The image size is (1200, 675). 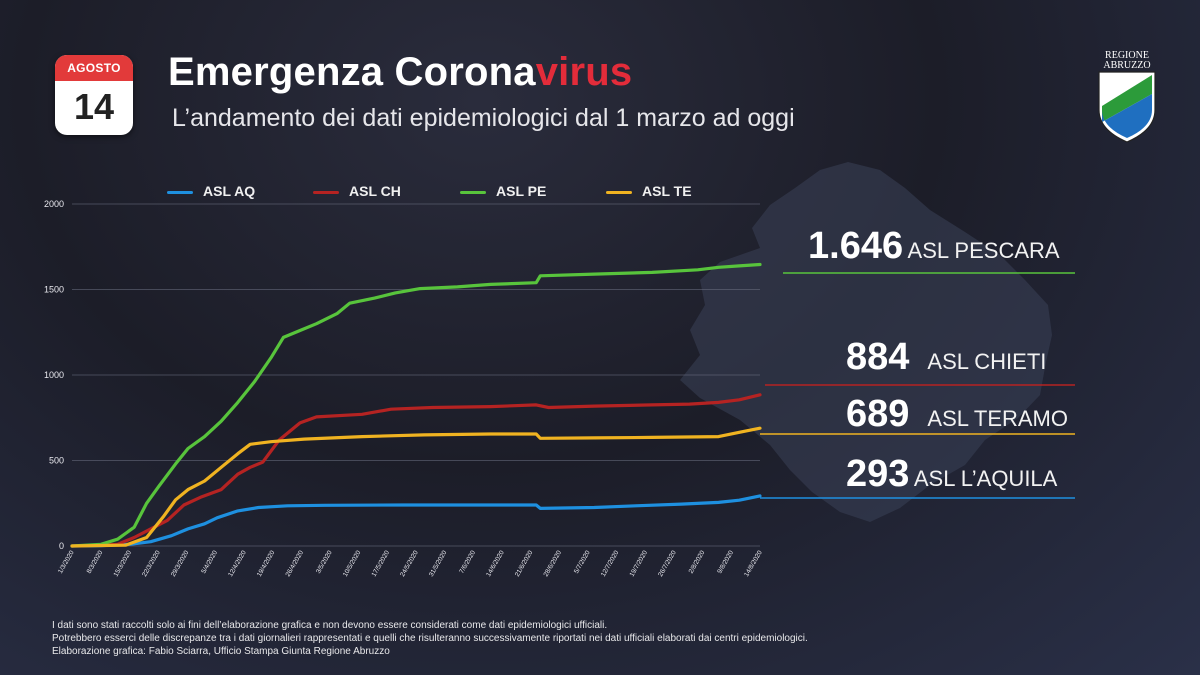 What do you see at coordinates (416, 487) in the screenshot?
I see `series-line-asl-te` at bounding box center [416, 487].